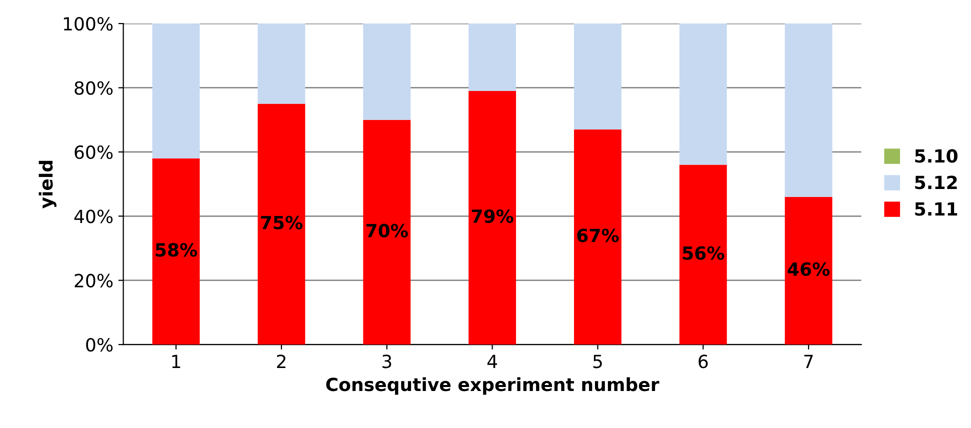  What do you see at coordinates (176, 361) in the screenshot?
I see `x-tick-label: 1` at bounding box center [176, 361].